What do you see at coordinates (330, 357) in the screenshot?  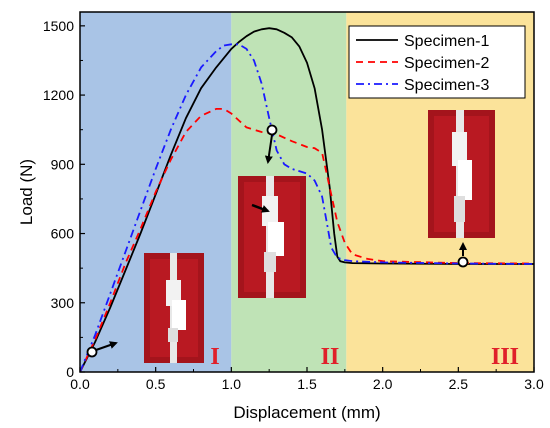 I see `region-label-2: II` at bounding box center [330, 357].